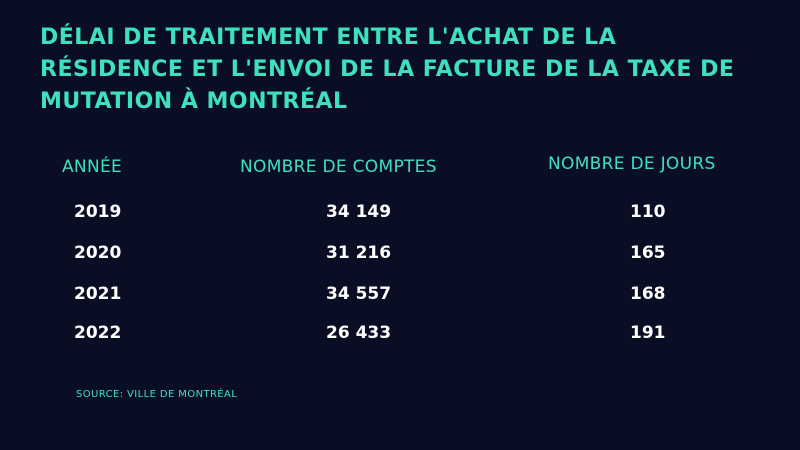  What do you see at coordinates (359, 212) in the screenshot?
I see `cell-accounts: 34 149` at bounding box center [359, 212].